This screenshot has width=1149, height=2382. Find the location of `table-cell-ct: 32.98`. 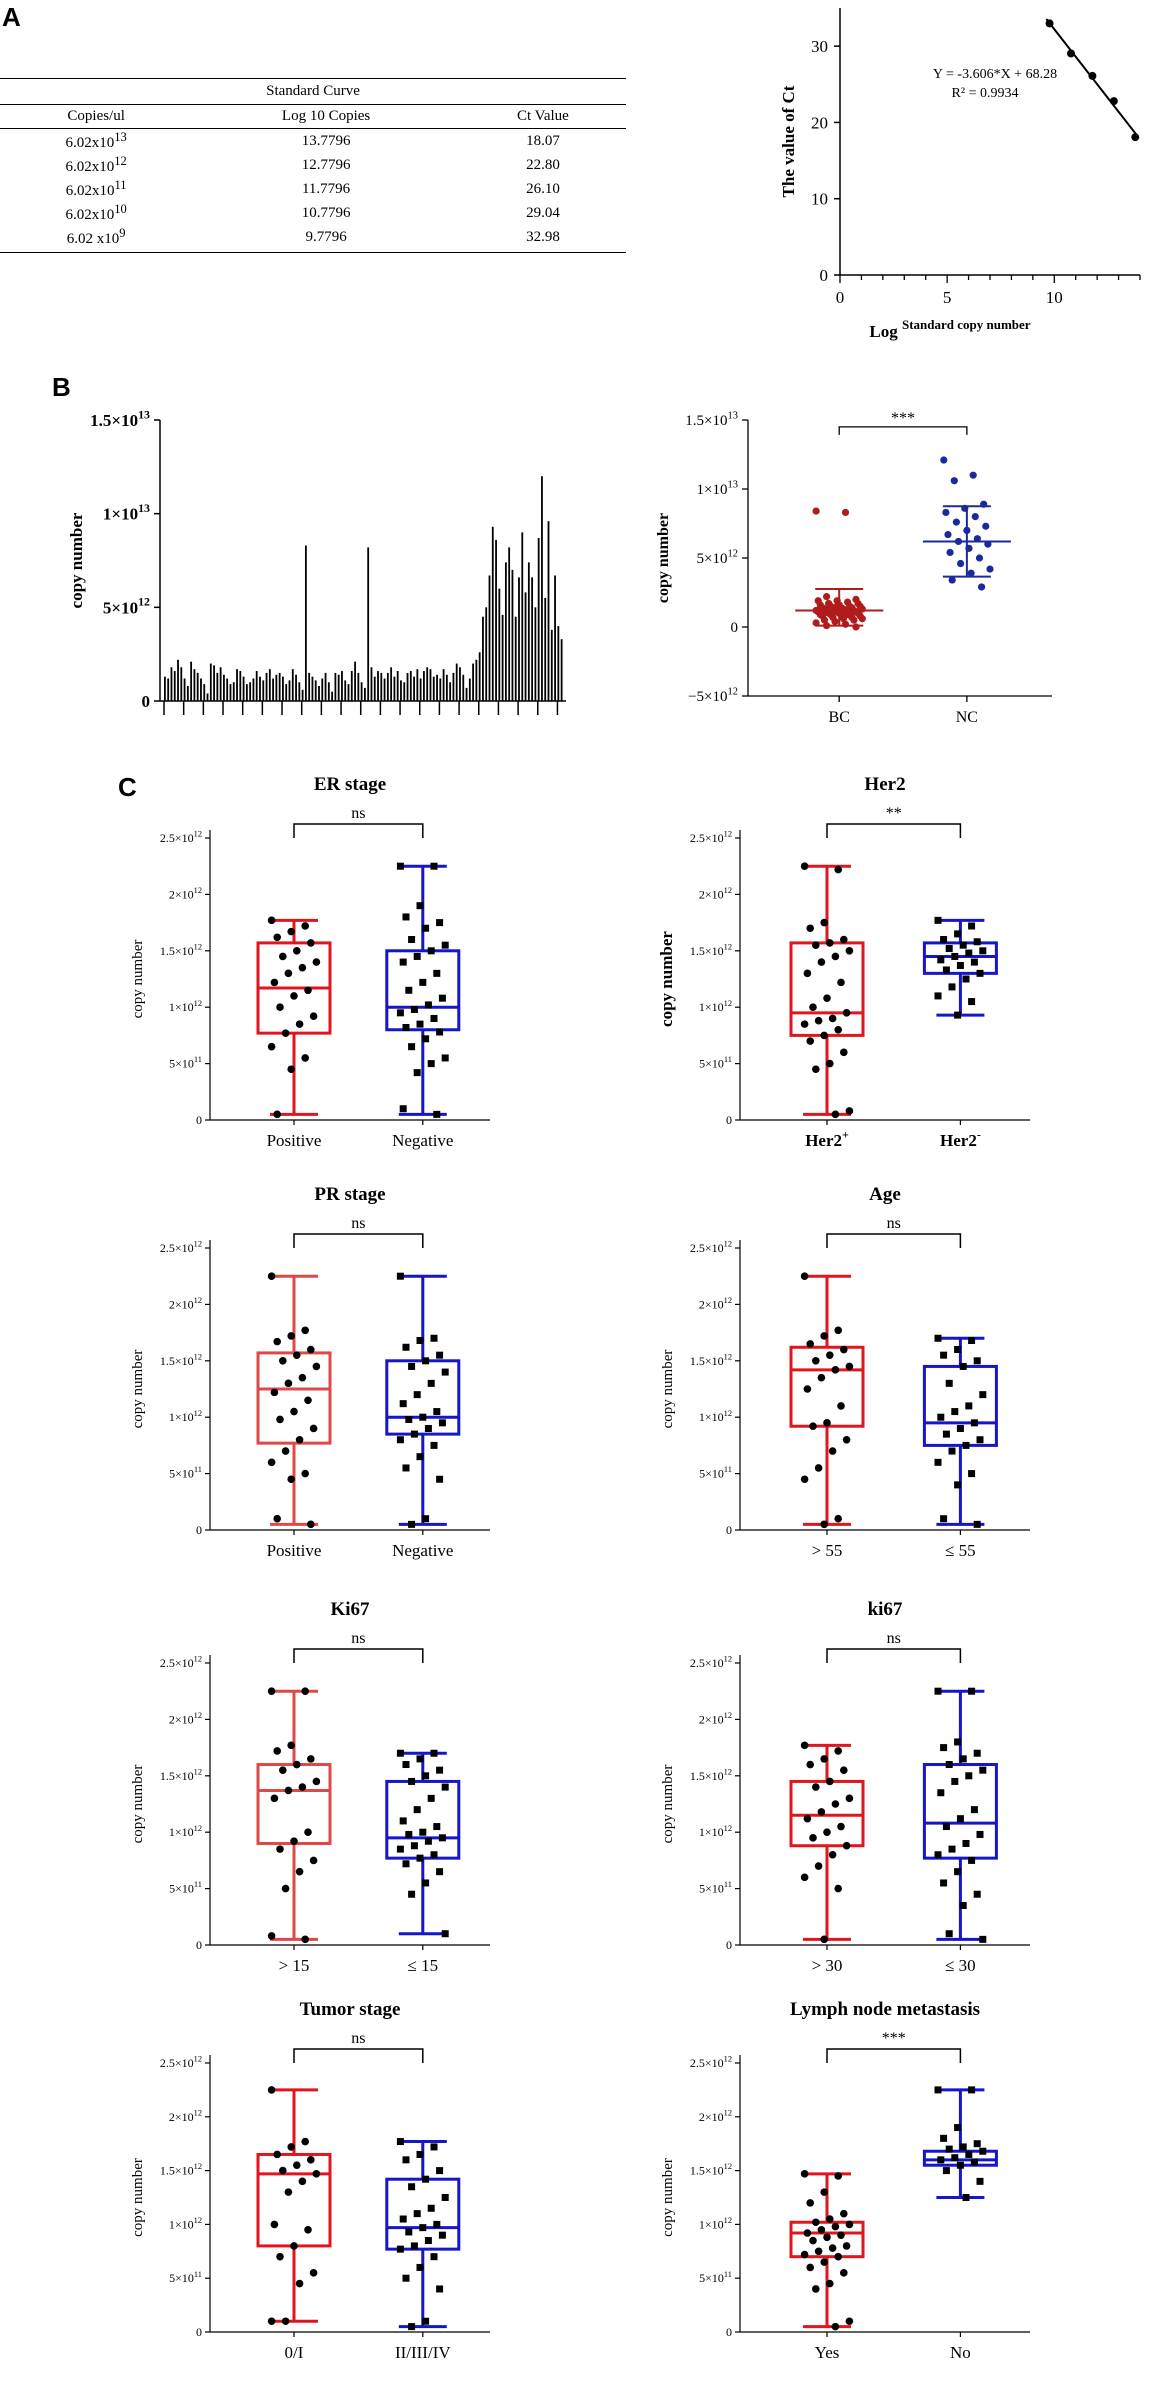

table-cell-ct: 32.98 is located at coordinates (542, 239).